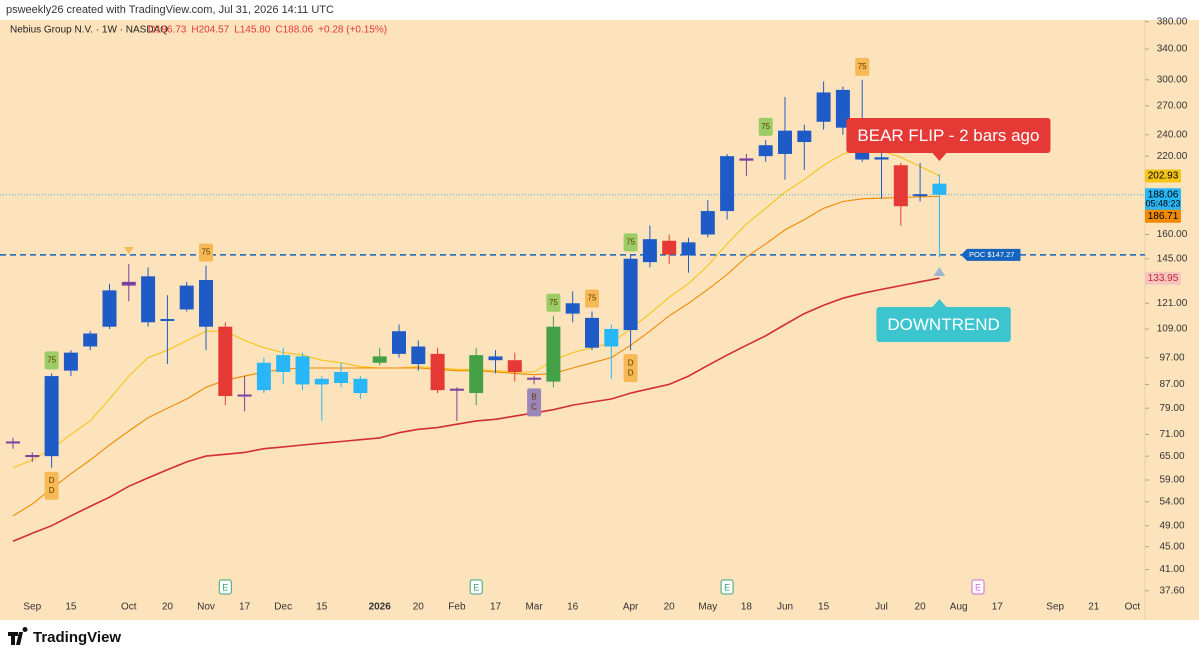 The image size is (1199, 659). Describe the element at coordinates (785, 607) in the screenshot. I see `x-tick-label: Jun` at that location.